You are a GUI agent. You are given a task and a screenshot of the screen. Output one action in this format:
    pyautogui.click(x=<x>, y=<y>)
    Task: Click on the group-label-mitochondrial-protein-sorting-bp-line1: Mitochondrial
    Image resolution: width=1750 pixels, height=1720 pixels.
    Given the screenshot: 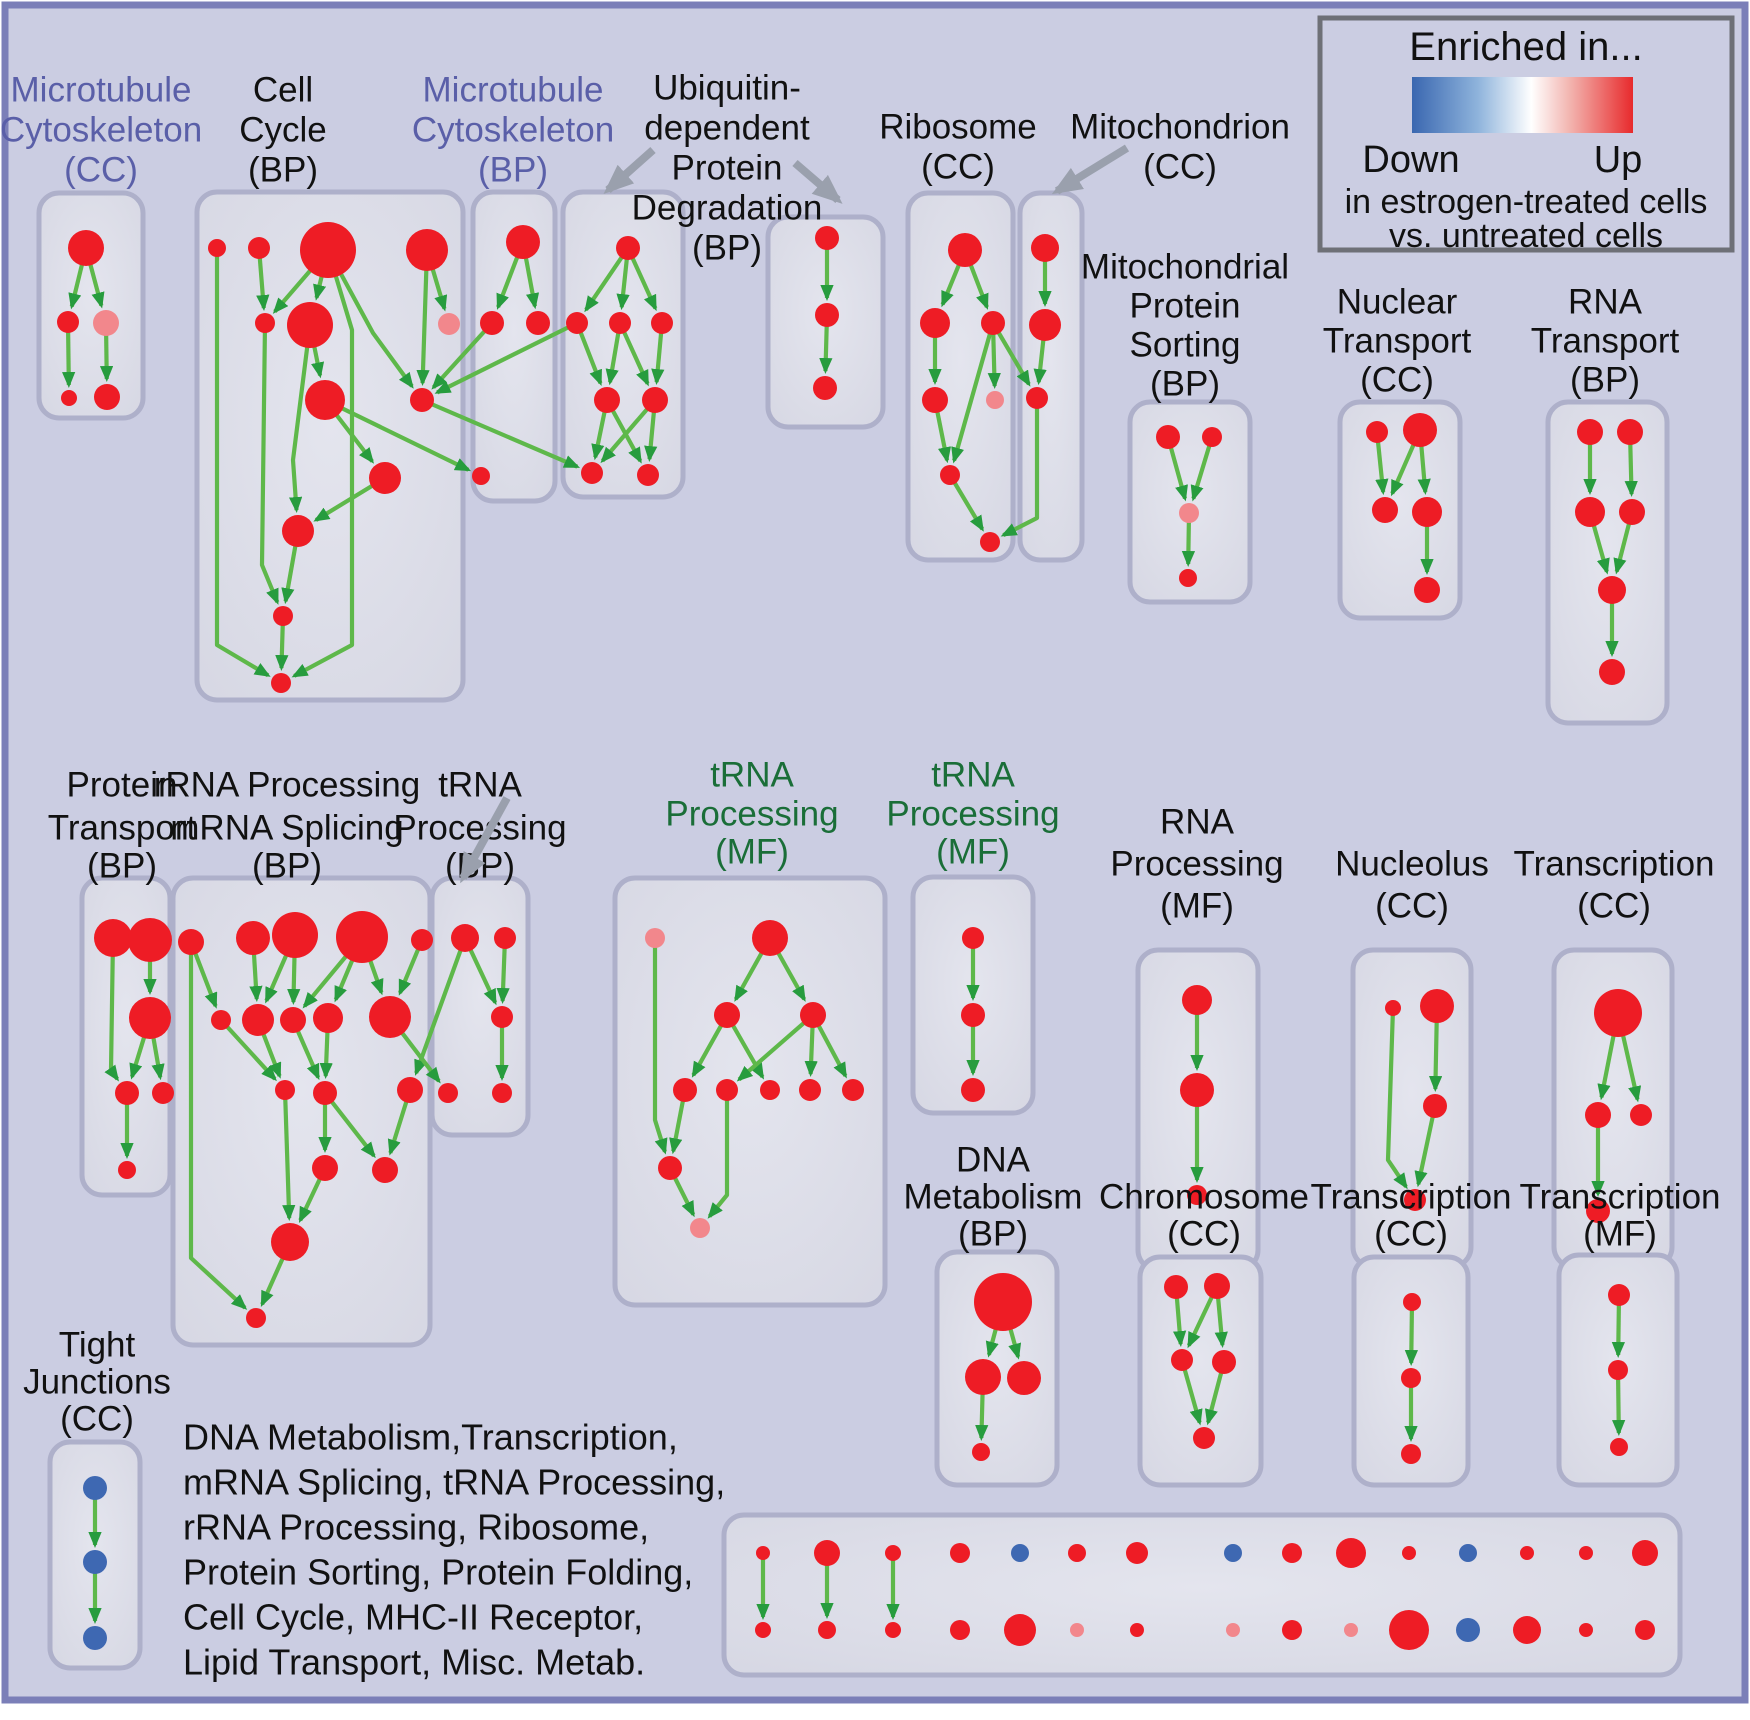 What is the action you would take?
    pyautogui.click(x=1185, y=267)
    